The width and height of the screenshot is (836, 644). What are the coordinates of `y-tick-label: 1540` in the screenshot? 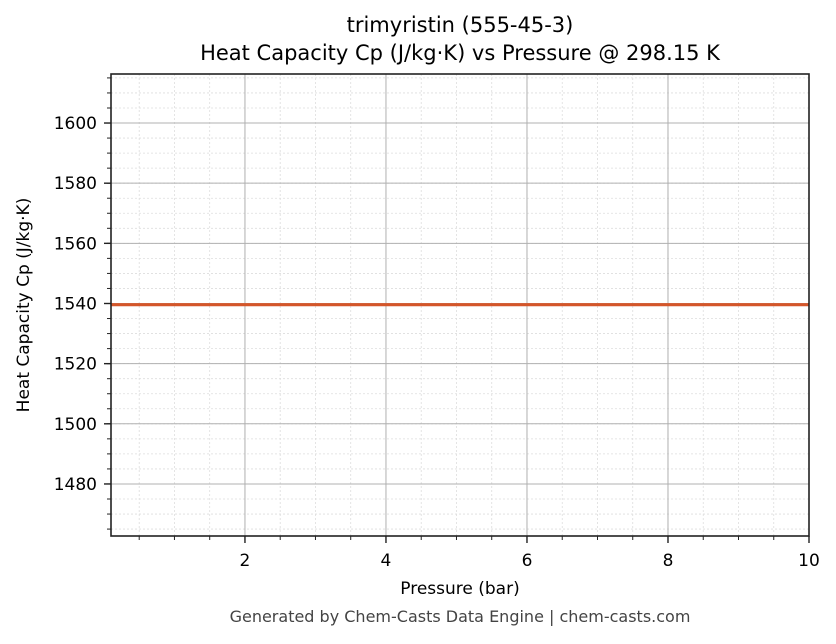 It's located at (75, 304).